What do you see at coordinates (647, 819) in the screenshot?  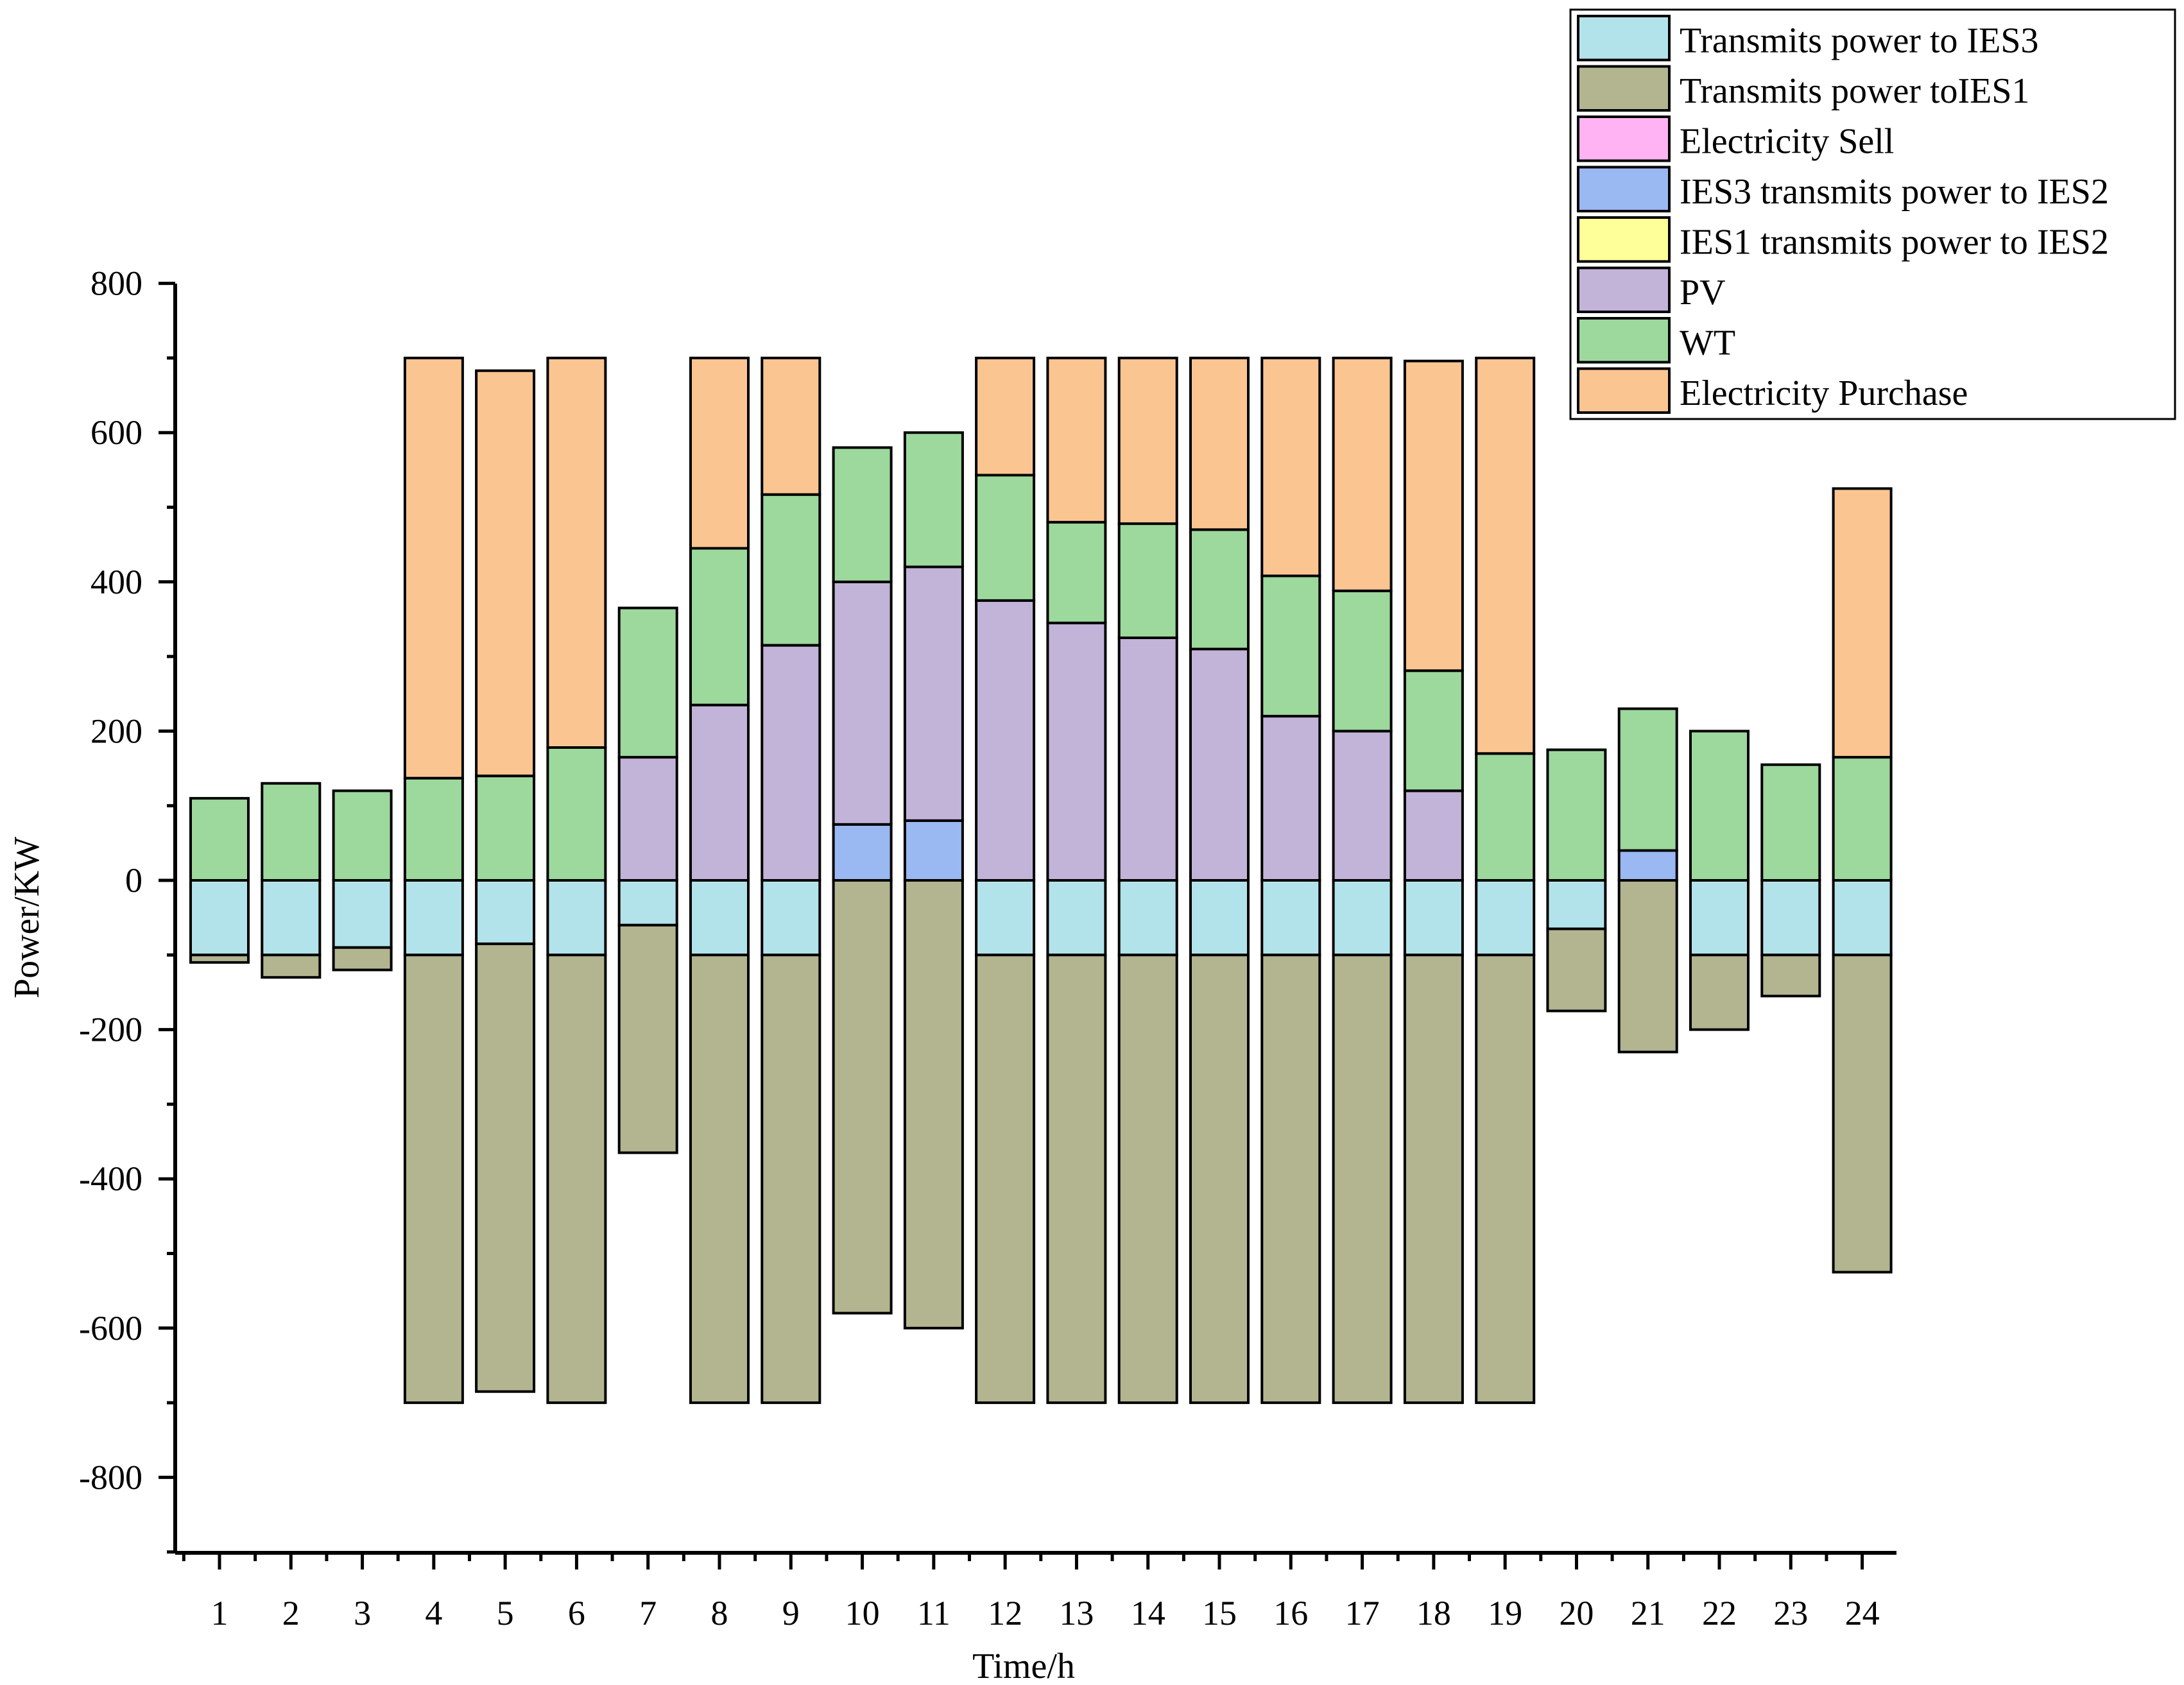 I see `bar-6-t7` at bounding box center [647, 819].